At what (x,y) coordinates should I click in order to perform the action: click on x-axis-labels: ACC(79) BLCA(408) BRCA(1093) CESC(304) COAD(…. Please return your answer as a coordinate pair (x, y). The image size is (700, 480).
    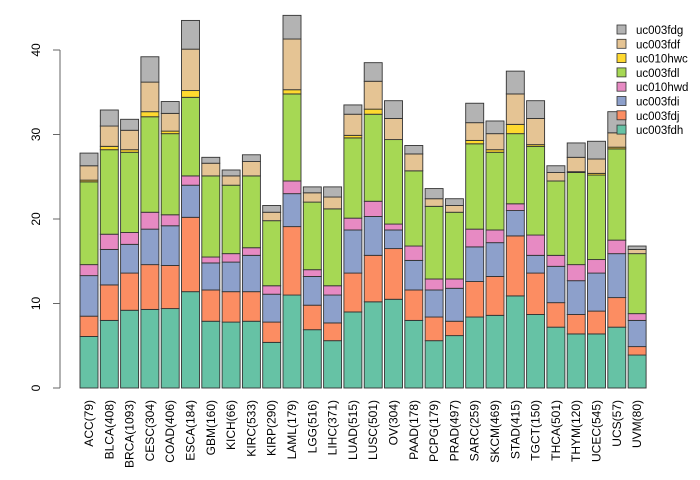
    Looking at the image, I should click on (363, 434).